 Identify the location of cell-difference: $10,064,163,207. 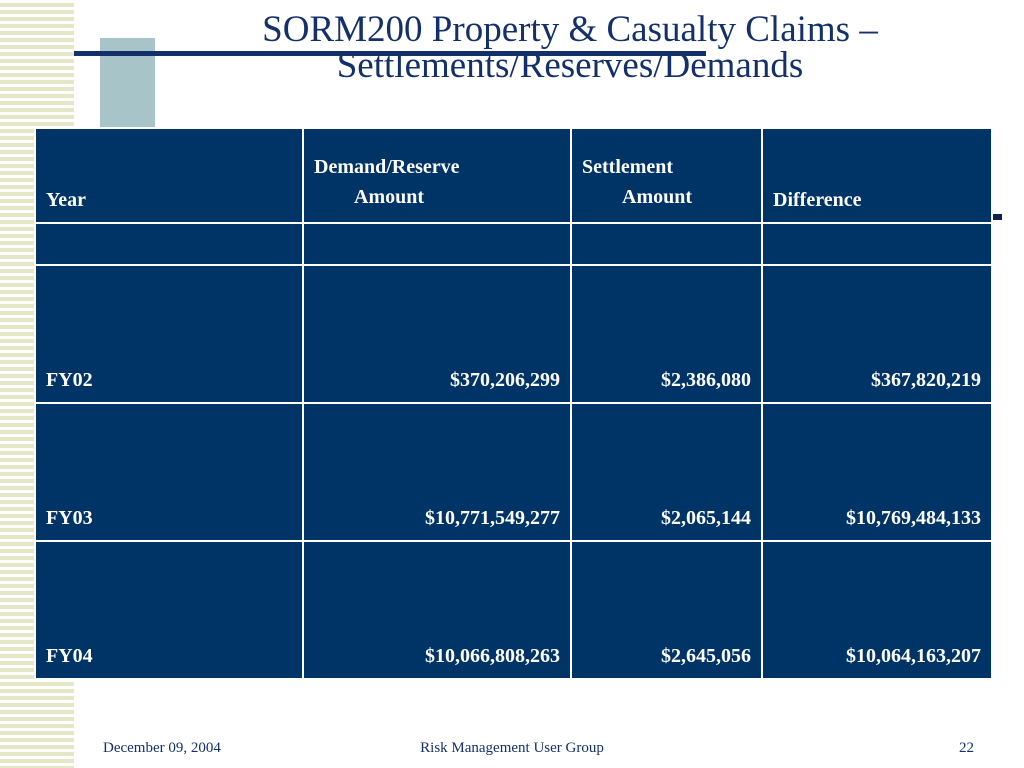
(877, 610).